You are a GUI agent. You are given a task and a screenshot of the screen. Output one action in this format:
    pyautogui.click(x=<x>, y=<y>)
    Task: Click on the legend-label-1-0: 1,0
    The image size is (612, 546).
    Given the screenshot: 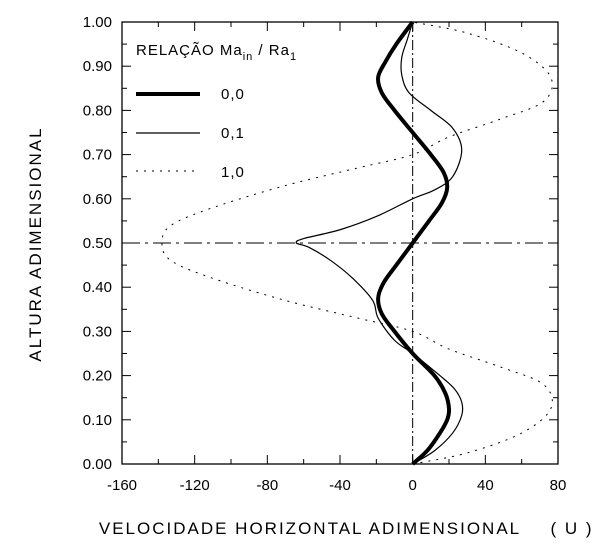 What is the action you would take?
    pyautogui.click(x=233, y=172)
    